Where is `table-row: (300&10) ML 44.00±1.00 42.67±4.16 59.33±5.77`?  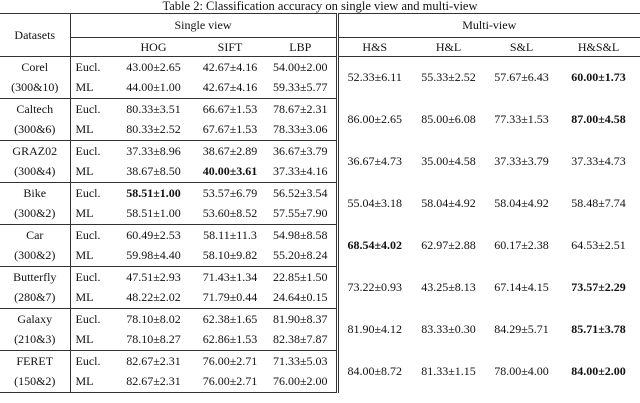
table-row: (300&10) ML 44.00±1.00 42.67±4.16 59.33±5.77 is located at coordinates (320, 88).